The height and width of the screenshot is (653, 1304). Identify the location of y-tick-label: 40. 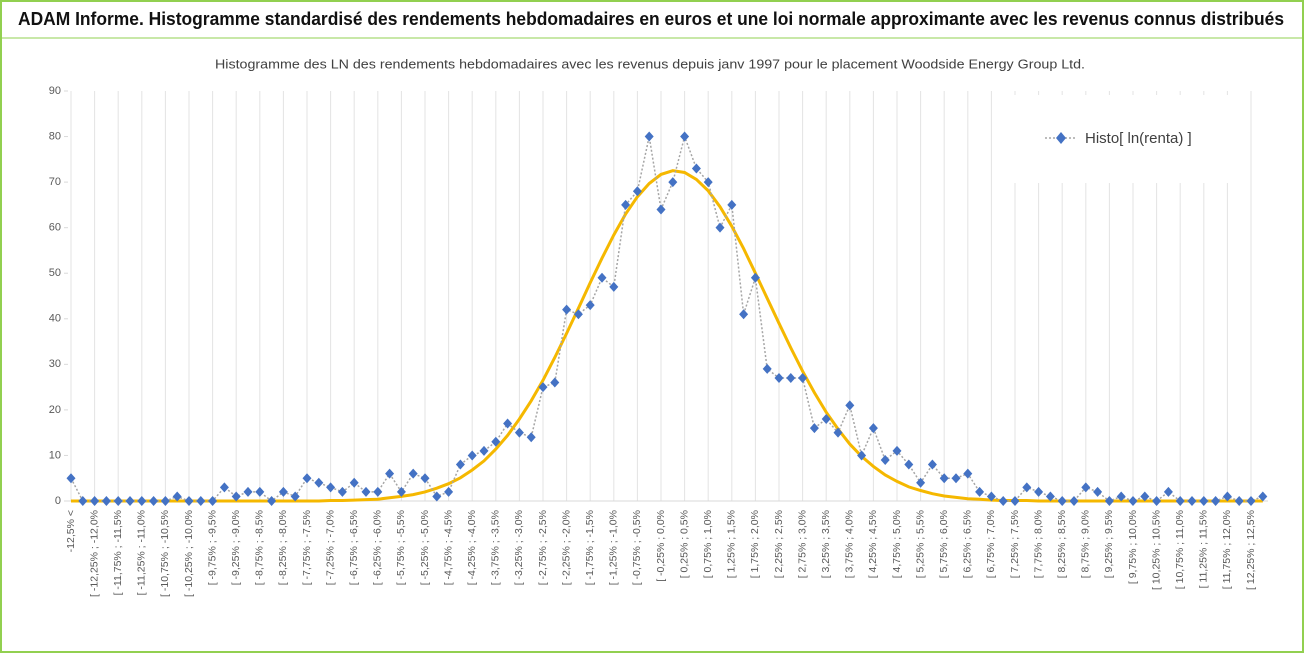
(55, 319).